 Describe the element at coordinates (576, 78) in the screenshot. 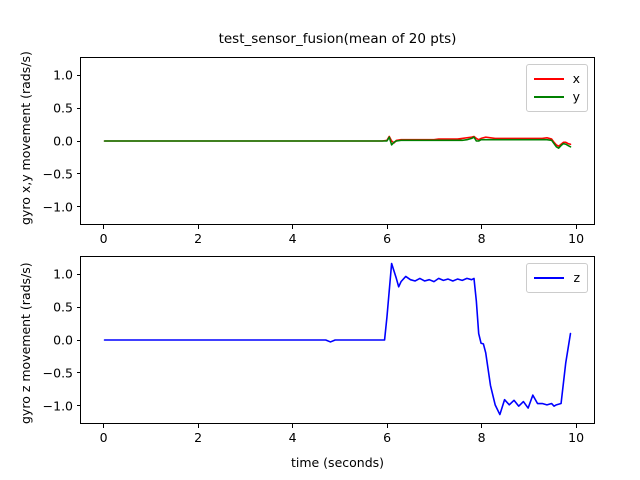

I see `legend-label-x: x` at that location.